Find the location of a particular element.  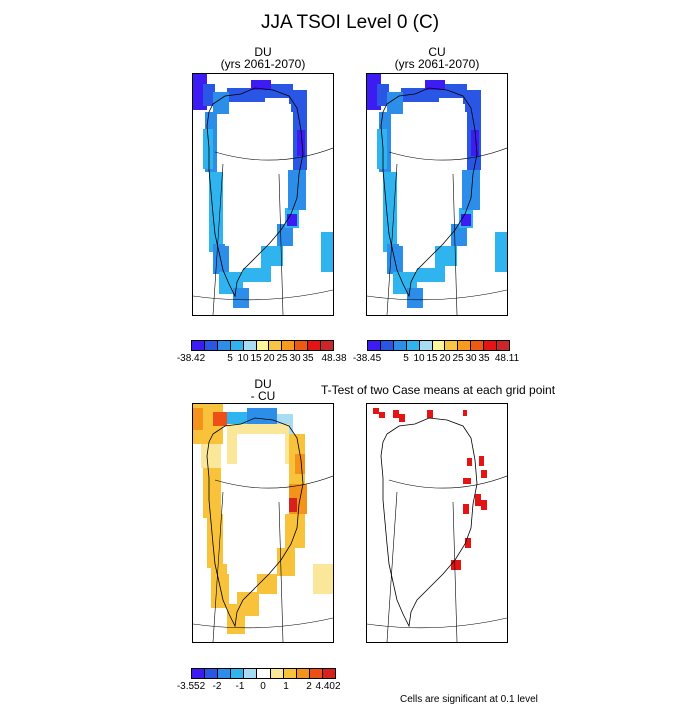

coastline-ttest is located at coordinates (429, 522).